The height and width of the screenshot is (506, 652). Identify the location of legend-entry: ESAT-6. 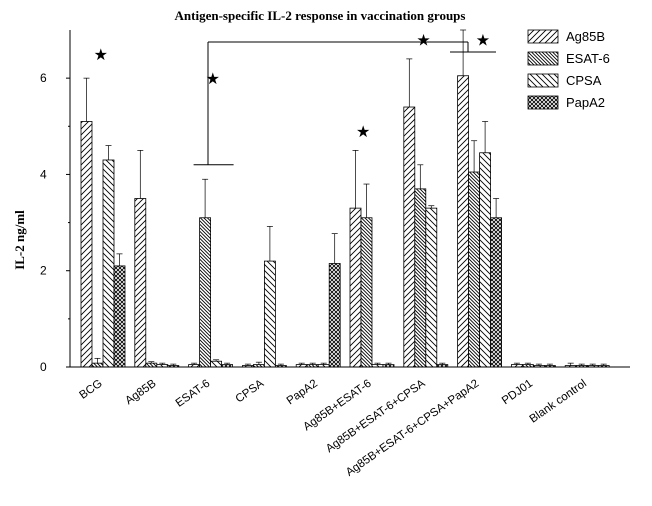
(588, 58).